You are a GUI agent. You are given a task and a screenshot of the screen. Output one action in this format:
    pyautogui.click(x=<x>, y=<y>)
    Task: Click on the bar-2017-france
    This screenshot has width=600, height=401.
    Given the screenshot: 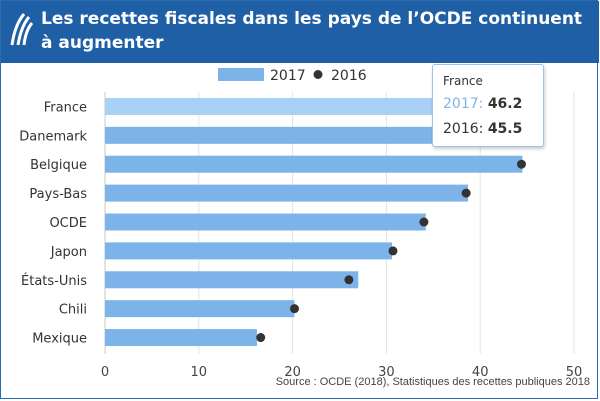 What is the action you would take?
    pyautogui.click(x=322, y=106)
    